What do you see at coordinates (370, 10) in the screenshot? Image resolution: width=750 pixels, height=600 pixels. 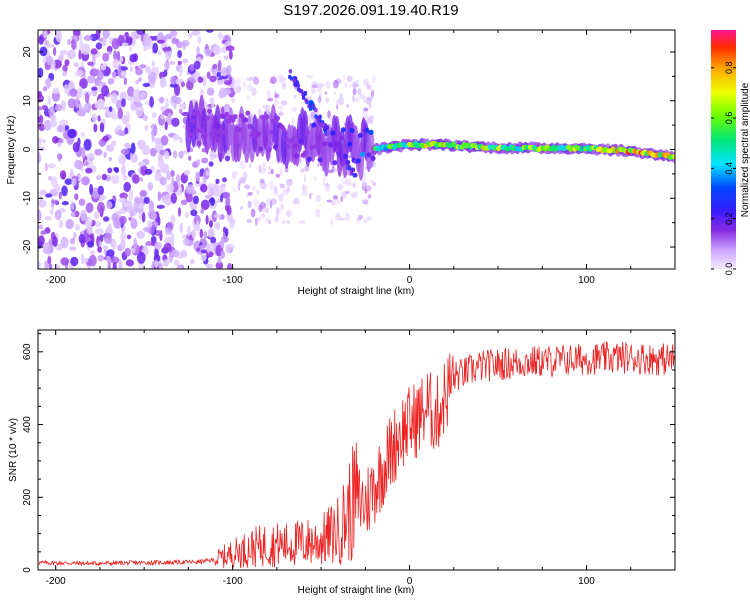 I see `chart-title: S197.2026.091.19.40.R19` at bounding box center [370, 10].